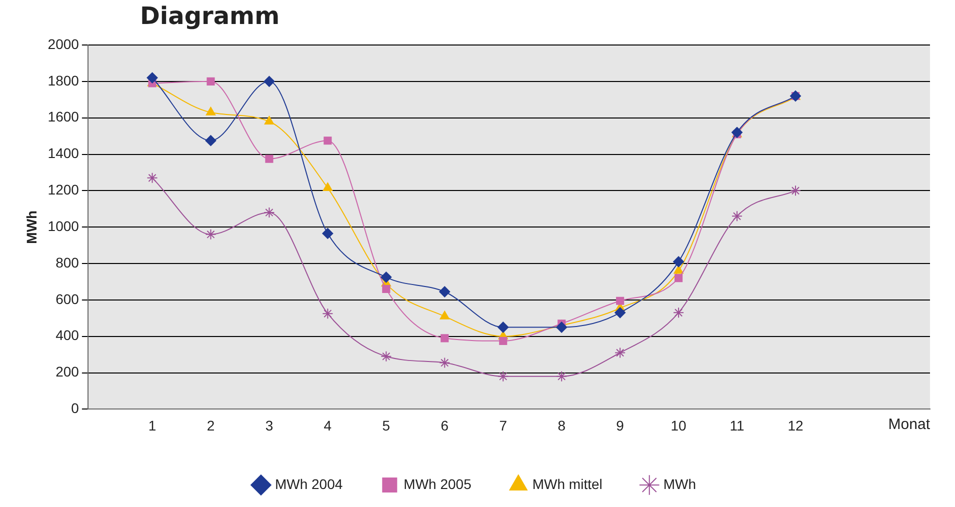 This screenshot has height=507, width=955. Describe the element at coordinates (64, 116) in the screenshot. I see `y-tick-label: 1600` at that location.